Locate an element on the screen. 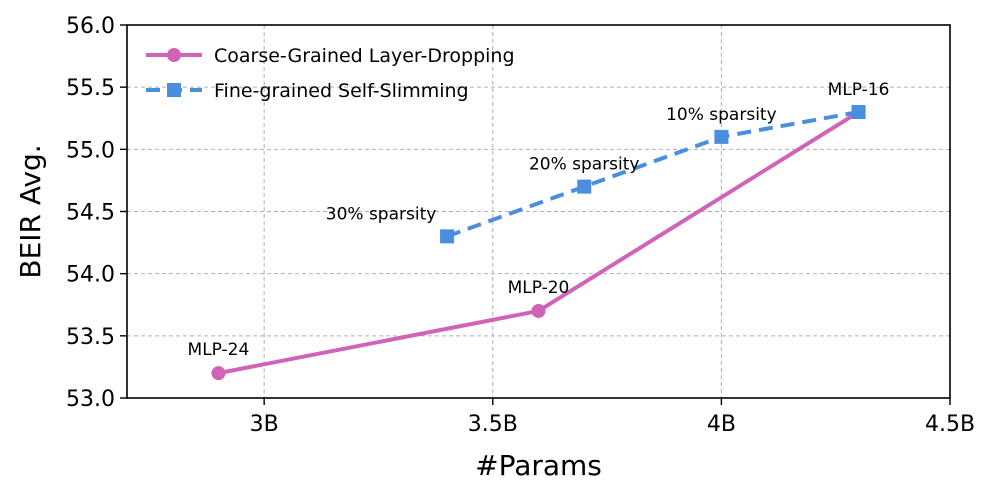 Image resolution: width=996 pixels, height=494 pixels. x-tick-label: 3.5B is located at coordinates (493, 424).